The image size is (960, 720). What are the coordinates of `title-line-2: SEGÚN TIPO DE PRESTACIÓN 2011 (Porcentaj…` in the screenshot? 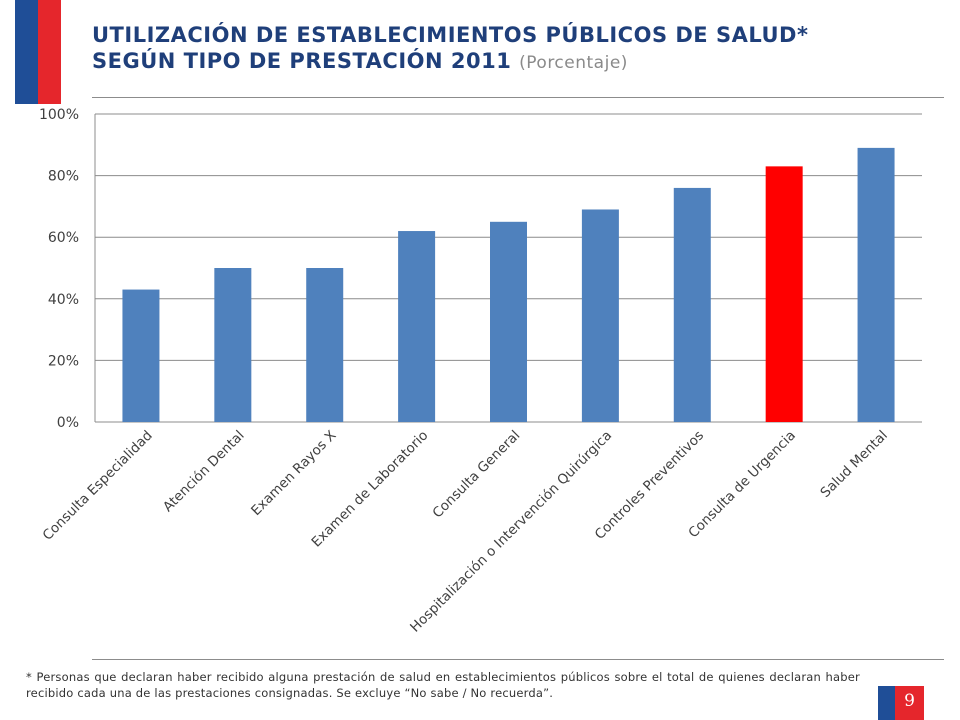 It's located at (512, 62).